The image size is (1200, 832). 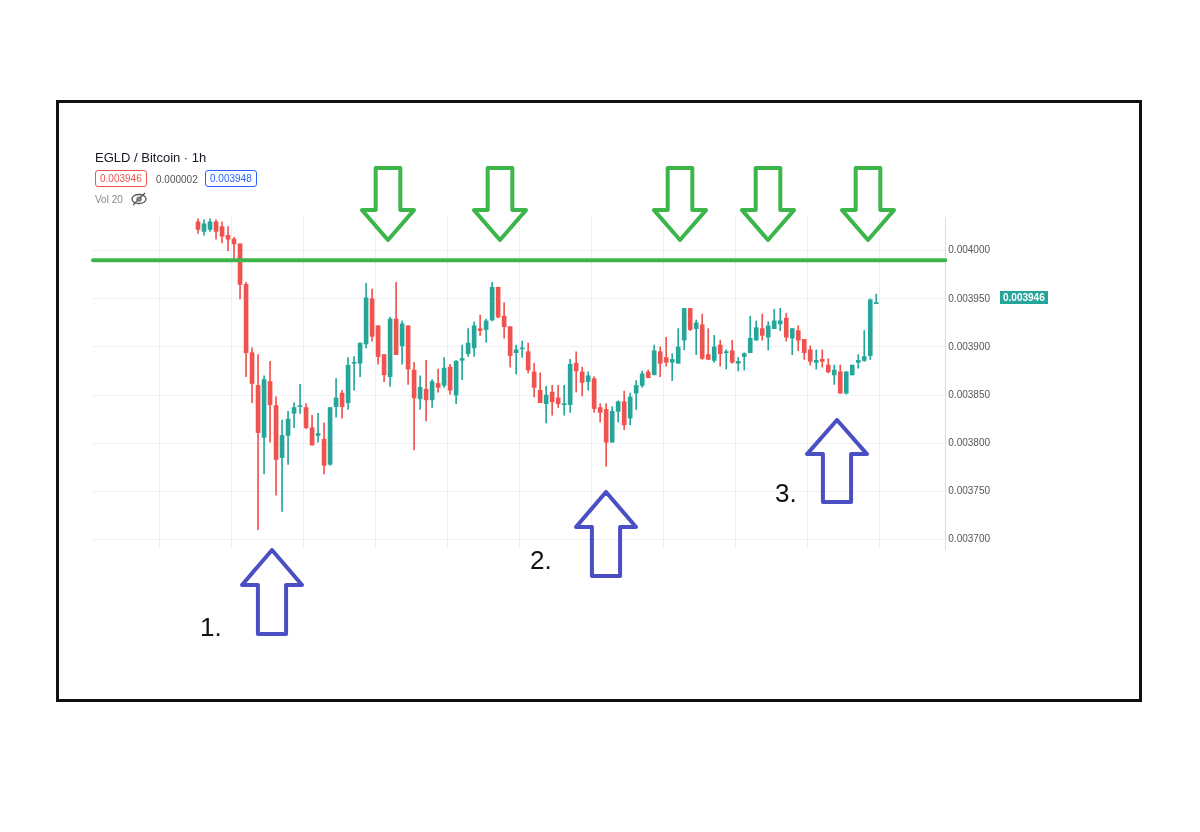 What do you see at coordinates (969, 539) in the screenshot?
I see `y-tick-label: 0.003700` at bounding box center [969, 539].